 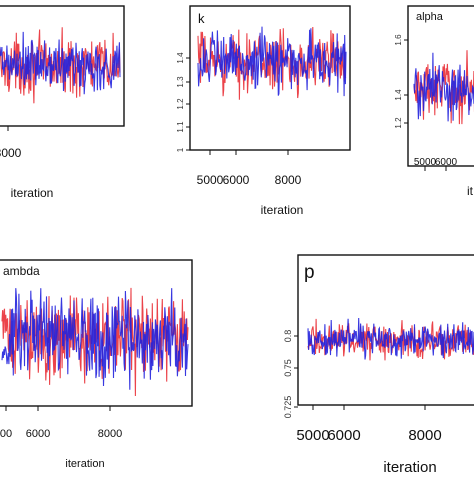 I want to click on y-tick-label: 0.75, so click(x=288, y=368).